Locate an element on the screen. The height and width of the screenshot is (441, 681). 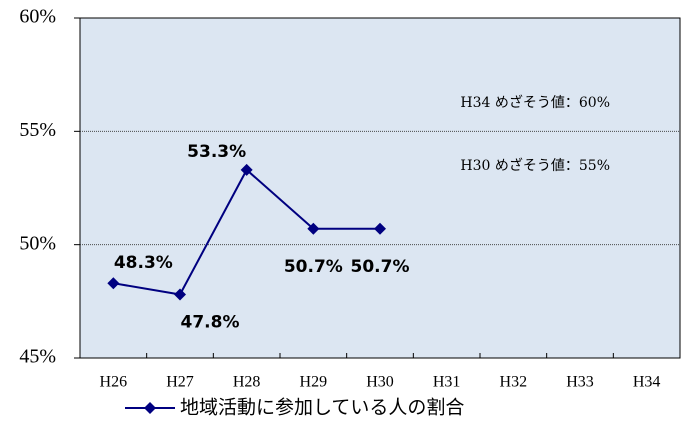
y-tick-label: 55% is located at coordinates (37, 130).